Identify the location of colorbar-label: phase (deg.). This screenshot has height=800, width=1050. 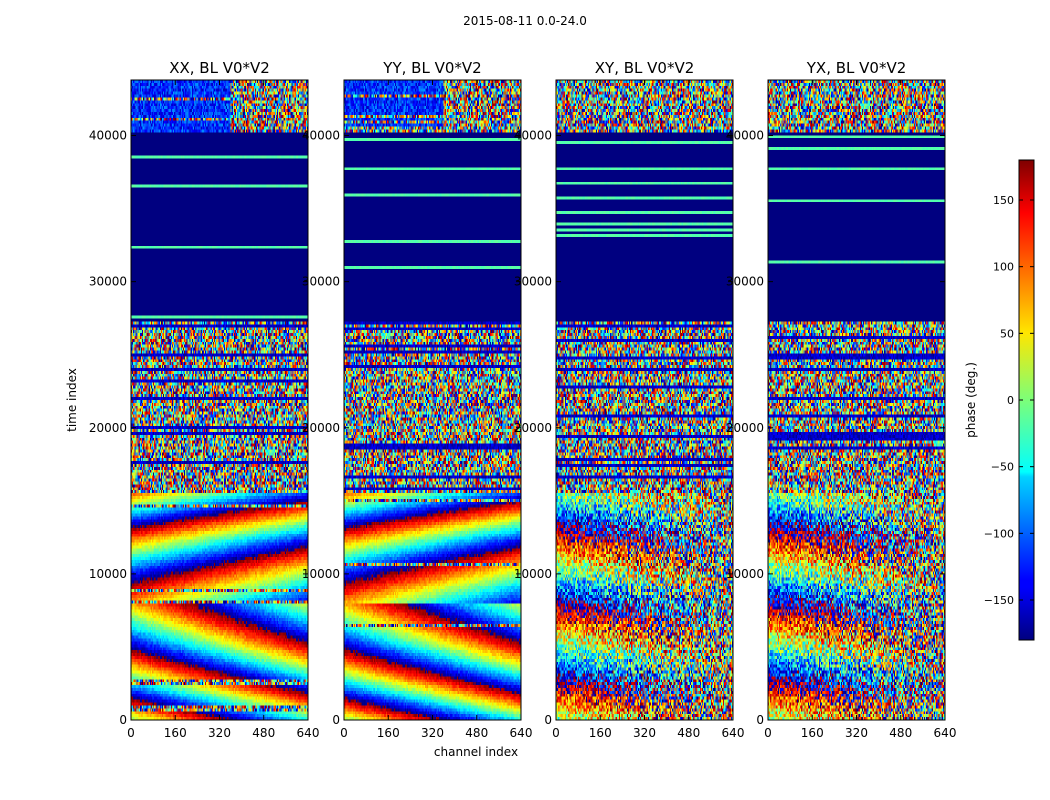
(971, 400).